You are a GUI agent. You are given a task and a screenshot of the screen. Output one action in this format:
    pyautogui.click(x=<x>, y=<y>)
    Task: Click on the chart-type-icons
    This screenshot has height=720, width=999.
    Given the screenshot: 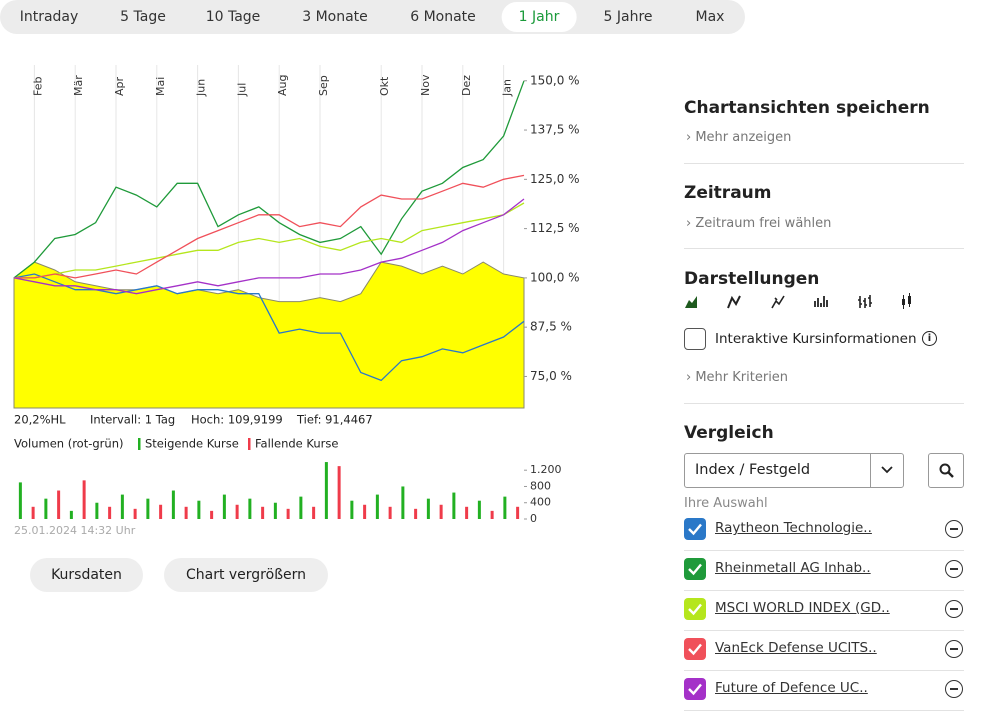 What is the action you would take?
    pyautogui.click(x=804, y=302)
    